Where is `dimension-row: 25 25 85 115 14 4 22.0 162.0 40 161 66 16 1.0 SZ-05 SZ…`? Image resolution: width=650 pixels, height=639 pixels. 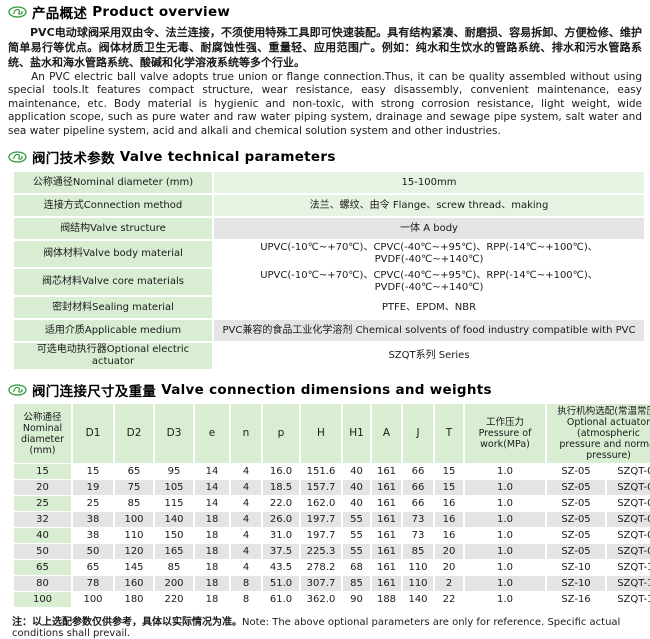 dimension-row: 25 25 85 115 14 4 22.0 162.0 40 161 66 16 1.0 SZ-05 SZ… is located at coordinates (332, 504).